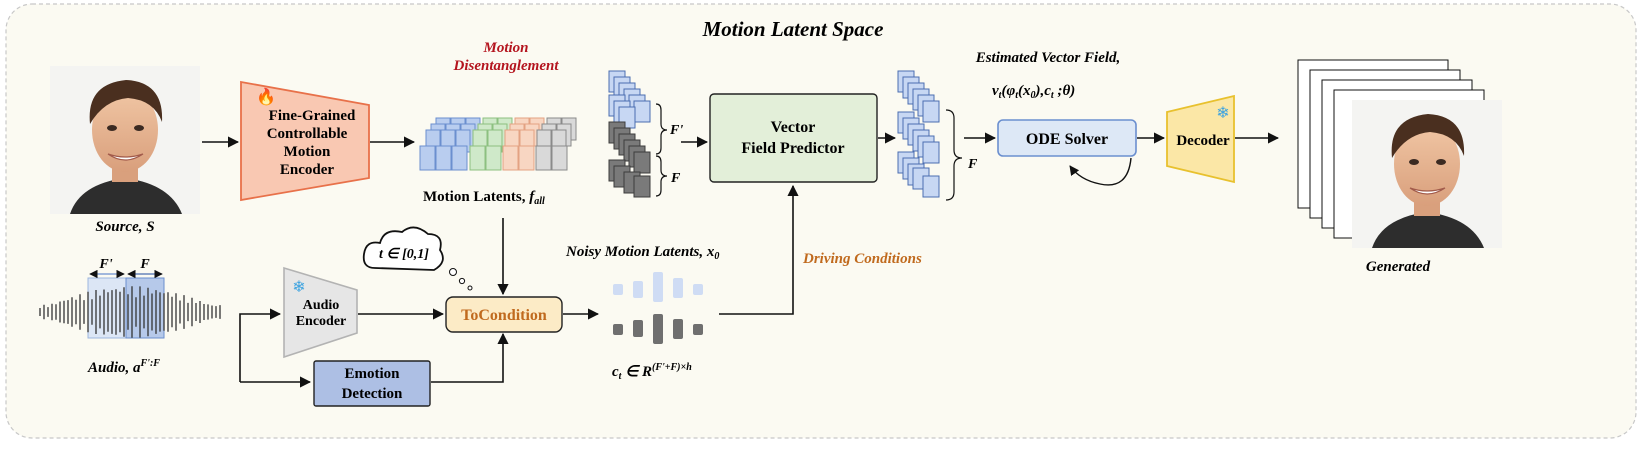  I want to click on ct-label: ct ∈ R(F'+F)×h, so click(652, 372).